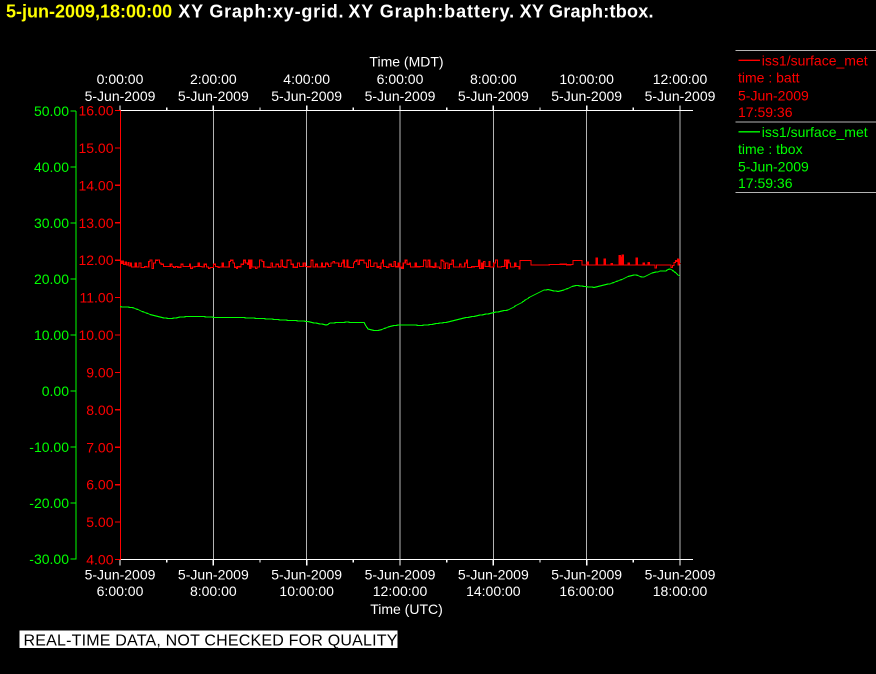 This screenshot has width=876, height=674. What do you see at coordinates (587, 12) in the screenshot?
I see `svg-text: XY Graph:tbox.` at bounding box center [587, 12].